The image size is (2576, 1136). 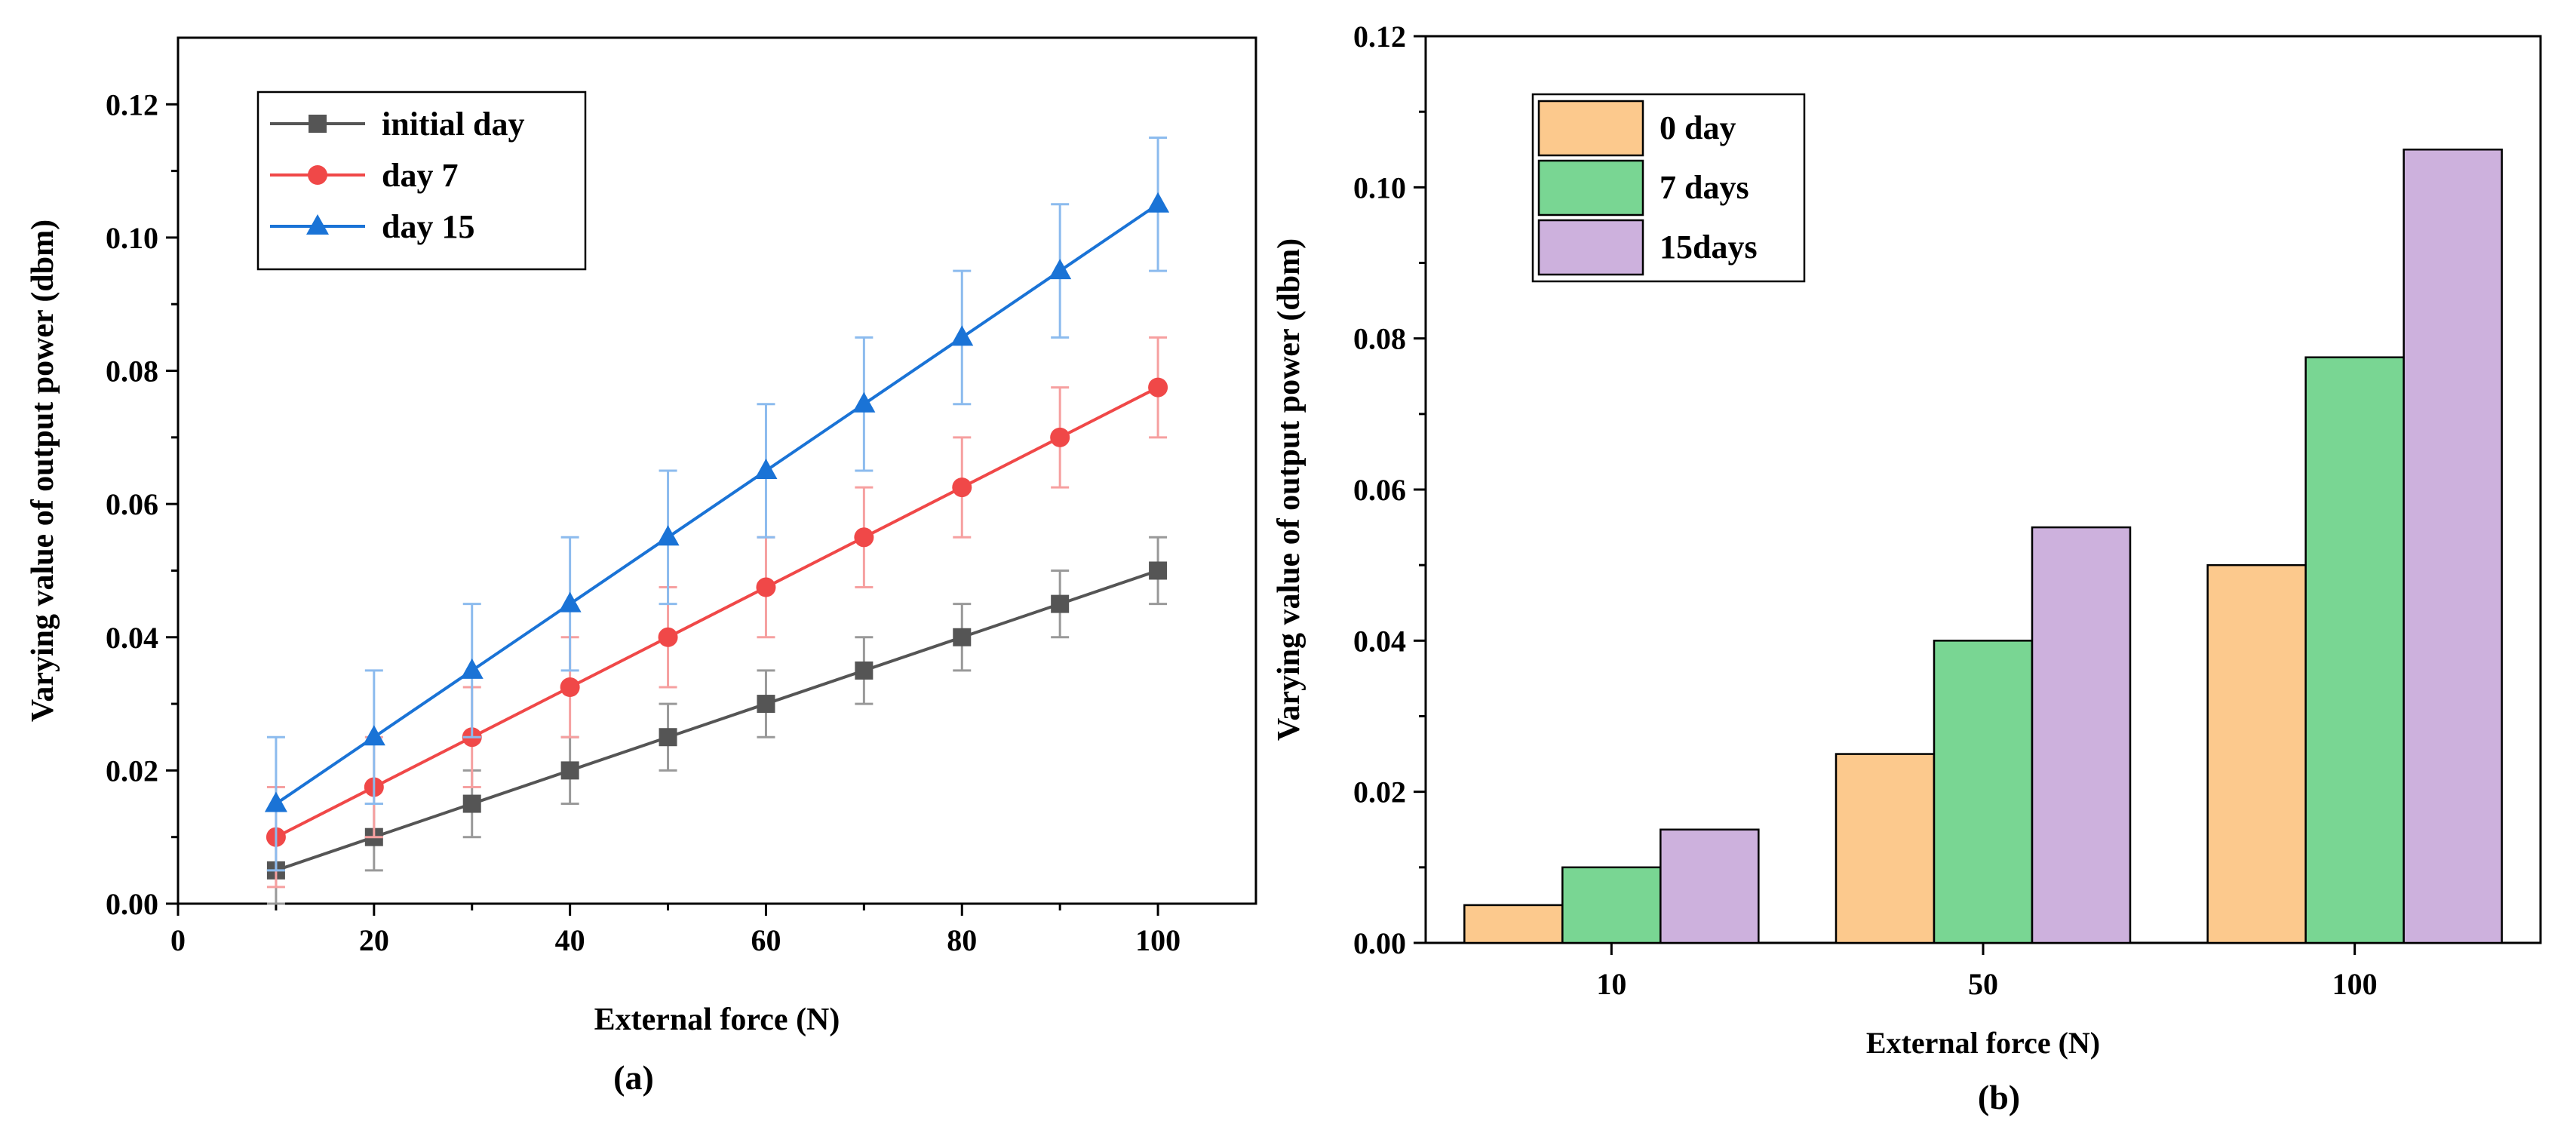 What do you see at coordinates (132, 238) in the screenshot?
I see `y-tick-label-a: 0.10` at bounding box center [132, 238].